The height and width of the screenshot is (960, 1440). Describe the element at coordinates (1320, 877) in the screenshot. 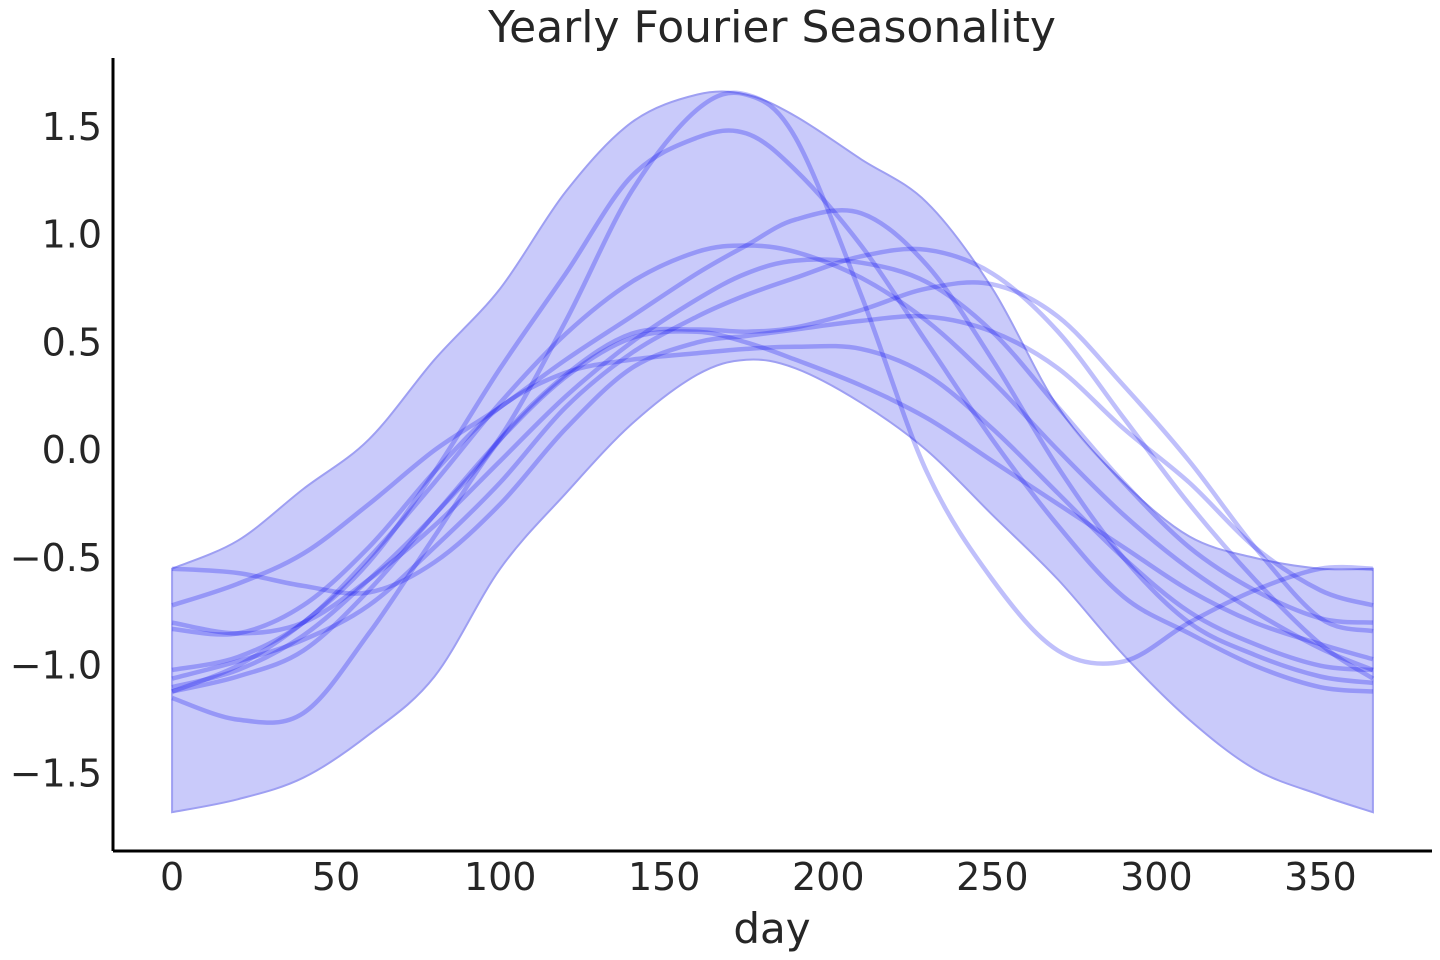

I see `x-tick-label: 350` at that location.